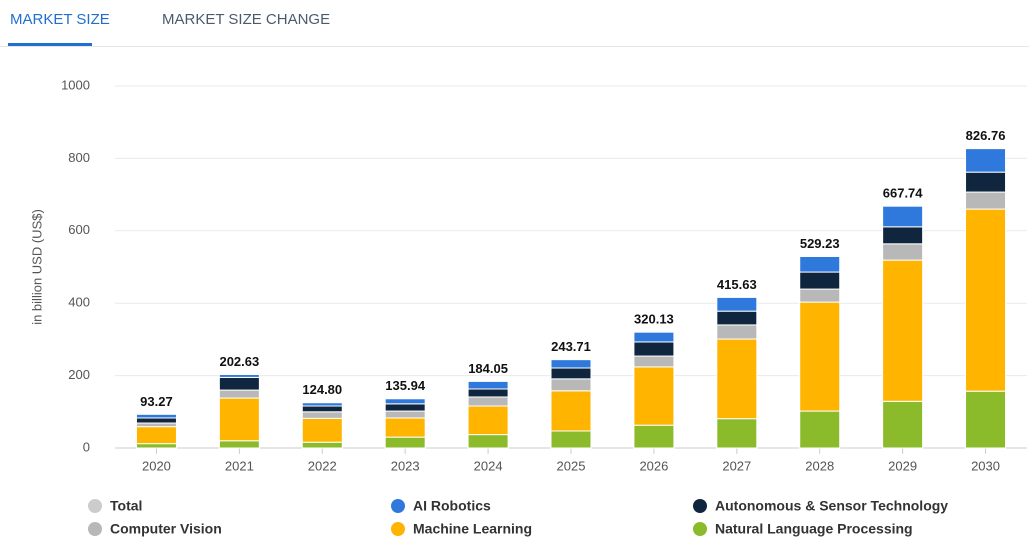  What do you see at coordinates (239, 361) in the screenshot?
I see `total-label: 202.63` at bounding box center [239, 361].